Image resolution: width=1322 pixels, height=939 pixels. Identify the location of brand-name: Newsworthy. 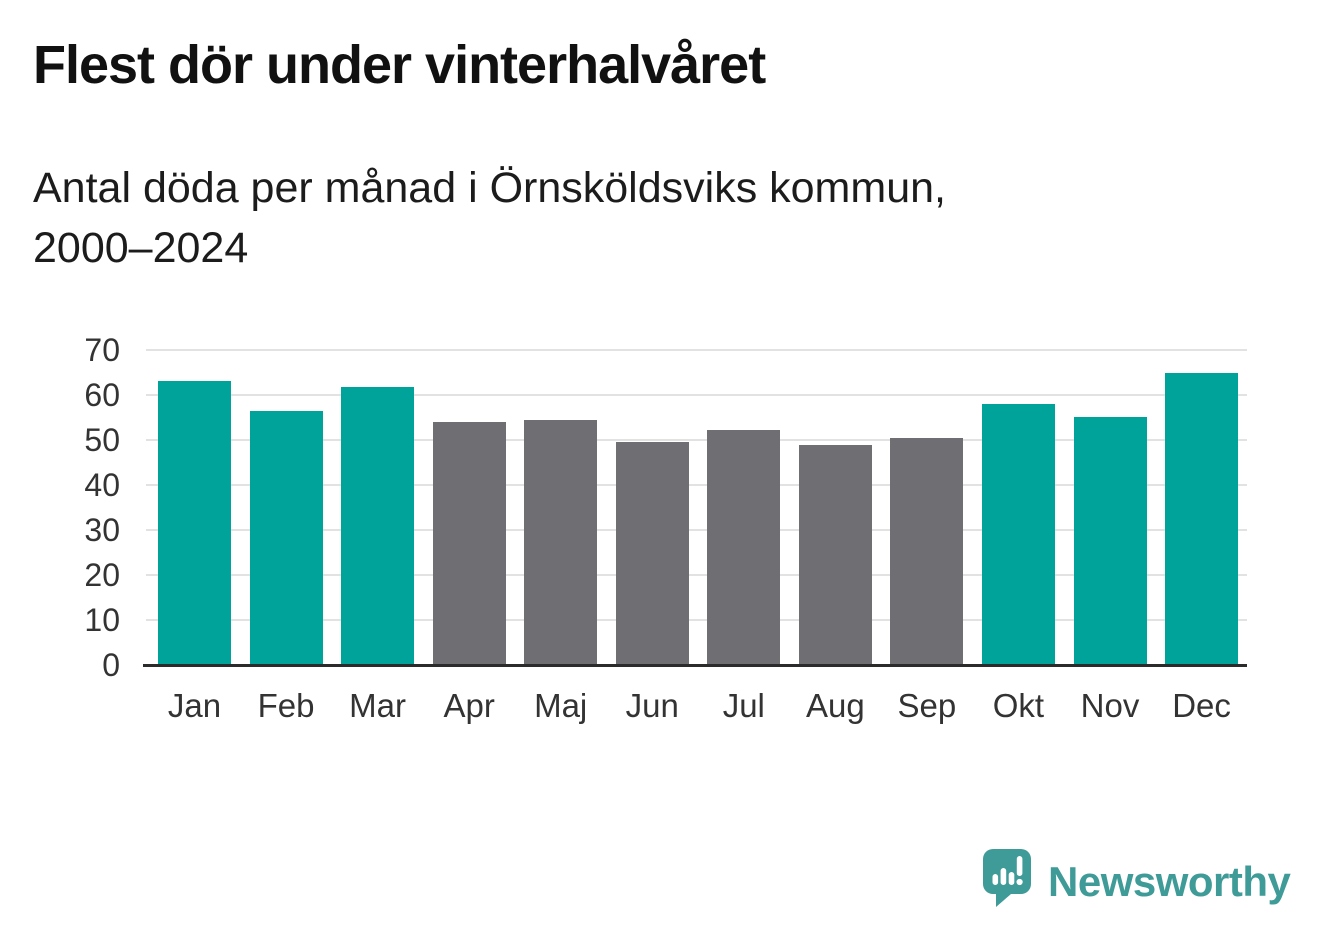
(1169, 881).